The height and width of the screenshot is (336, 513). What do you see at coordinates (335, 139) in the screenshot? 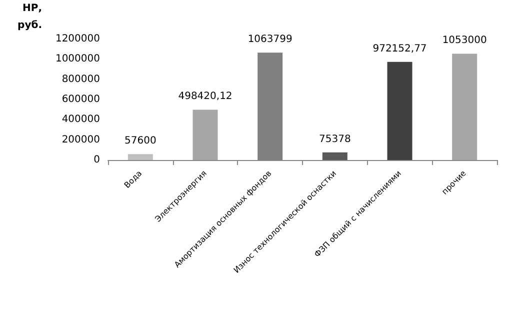
I see `data-label: 75378` at bounding box center [335, 139].